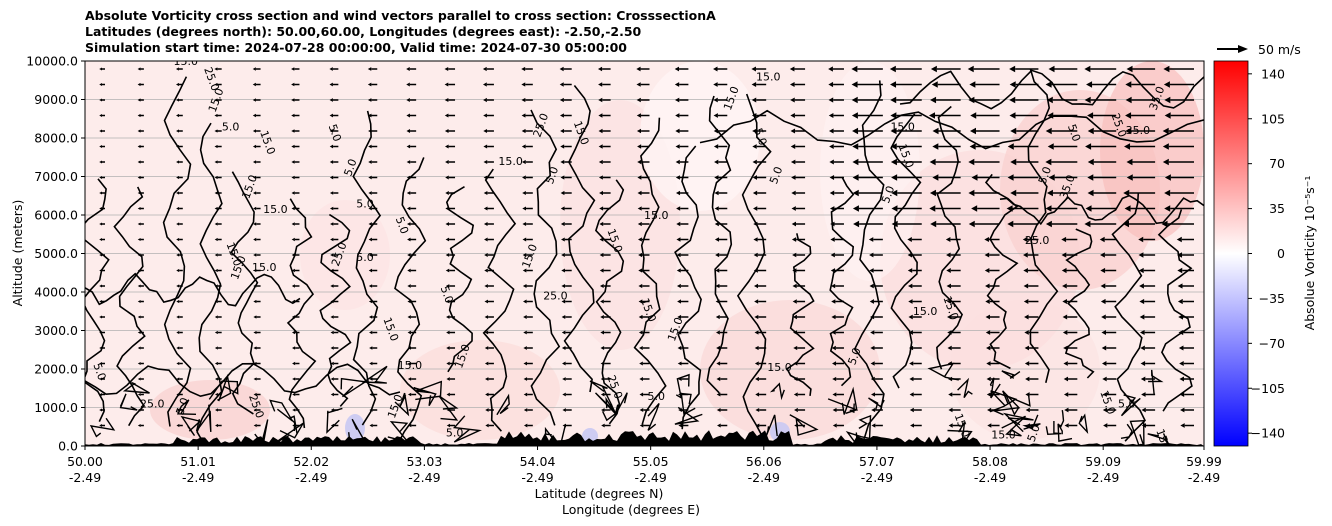 The height and width of the screenshot is (526, 1332). What do you see at coordinates (1279, 49) in the screenshot?
I see `quiver-key-label: 50 m/s` at bounding box center [1279, 49].